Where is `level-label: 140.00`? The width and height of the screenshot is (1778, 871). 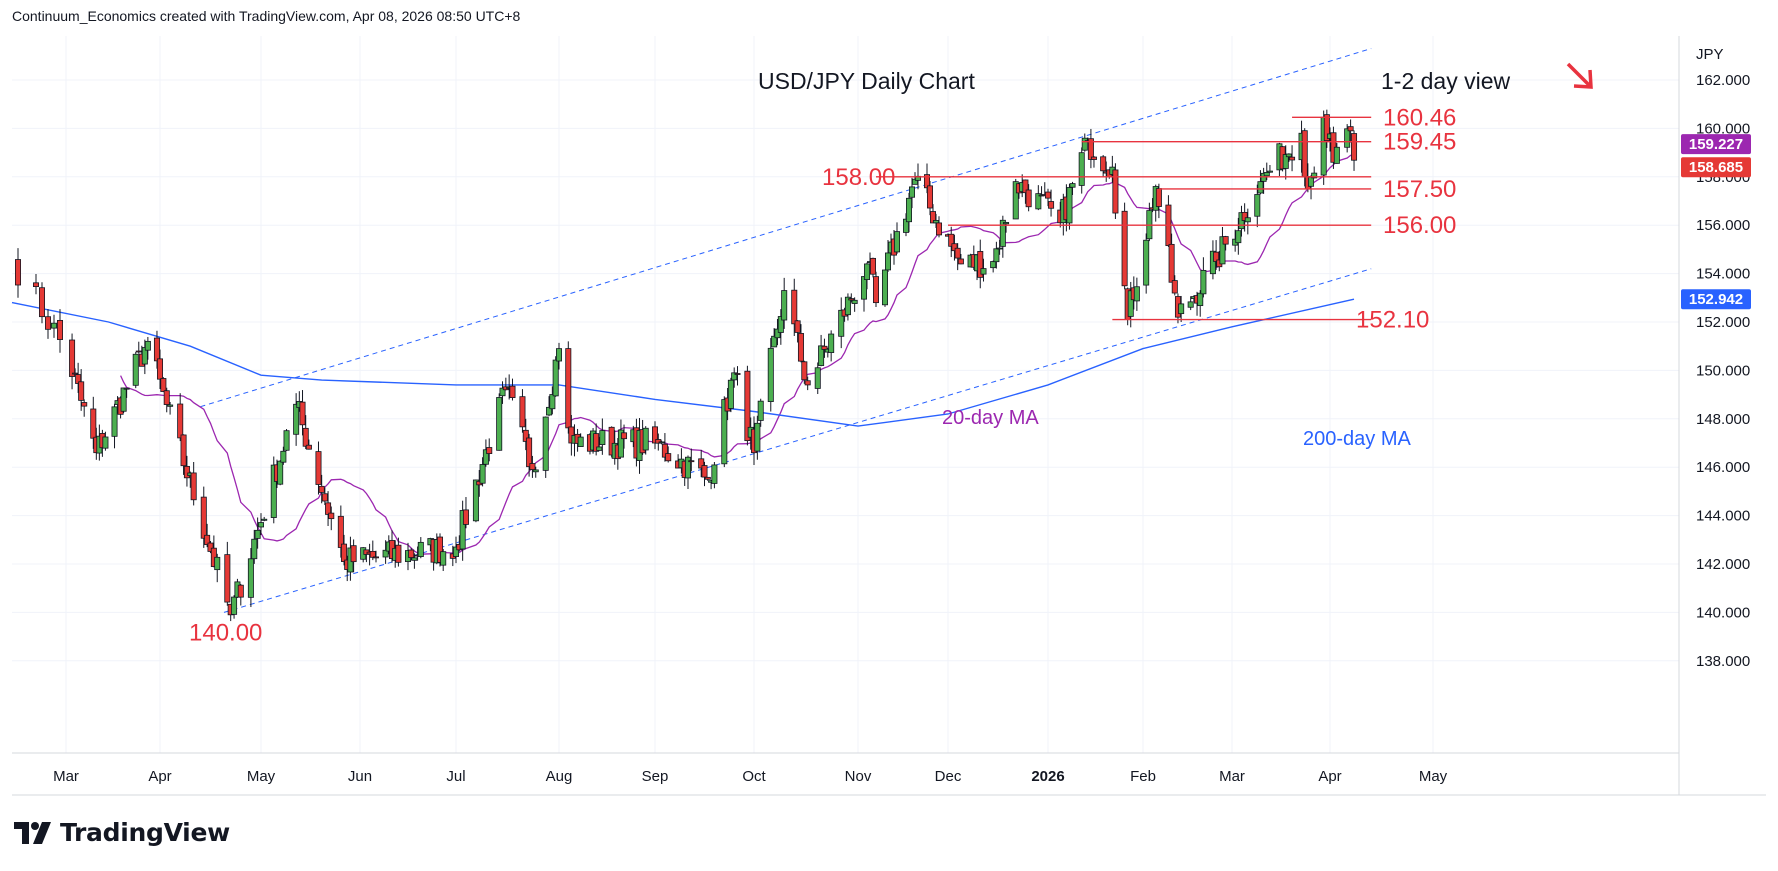 level-label: 140.00 is located at coordinates (225, 632).